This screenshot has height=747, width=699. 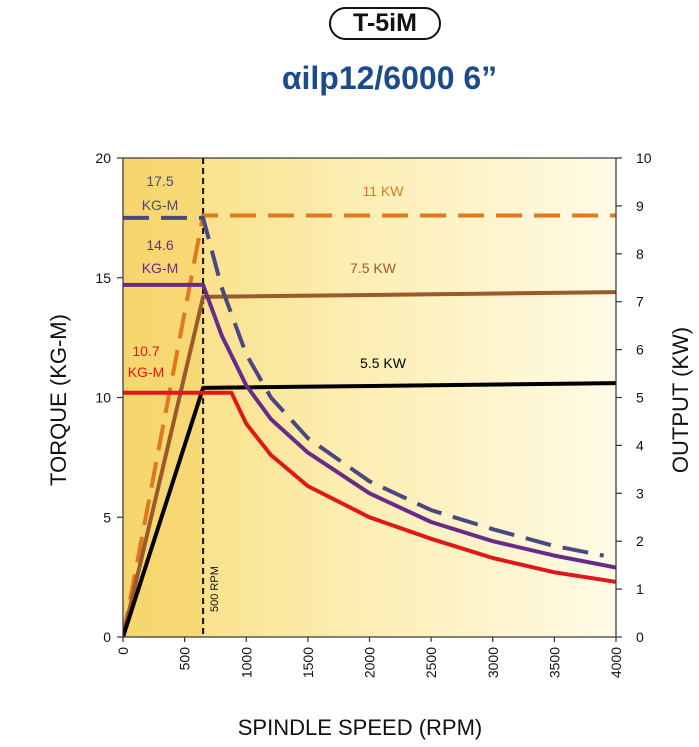 What do you see at coordinates (385, 23) in the screenshot?
I see `model-badge: T-5iM` at bounding box center [385, 23].